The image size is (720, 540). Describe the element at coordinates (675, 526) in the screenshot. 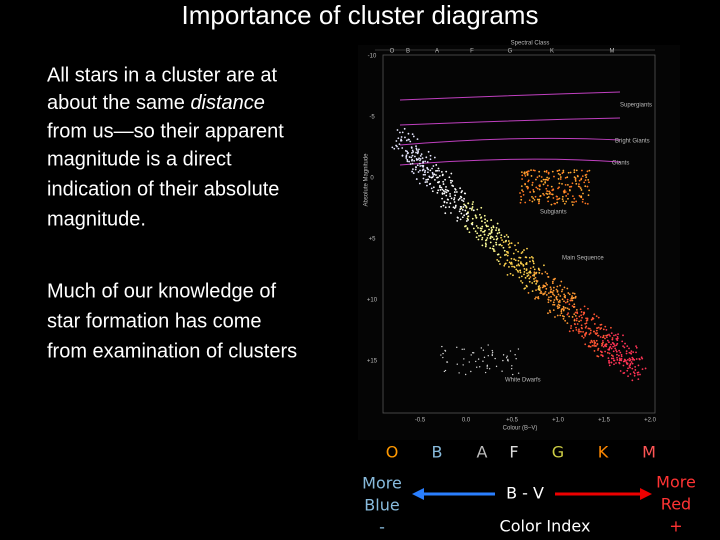

I see `scale-end-label: +` at that location.